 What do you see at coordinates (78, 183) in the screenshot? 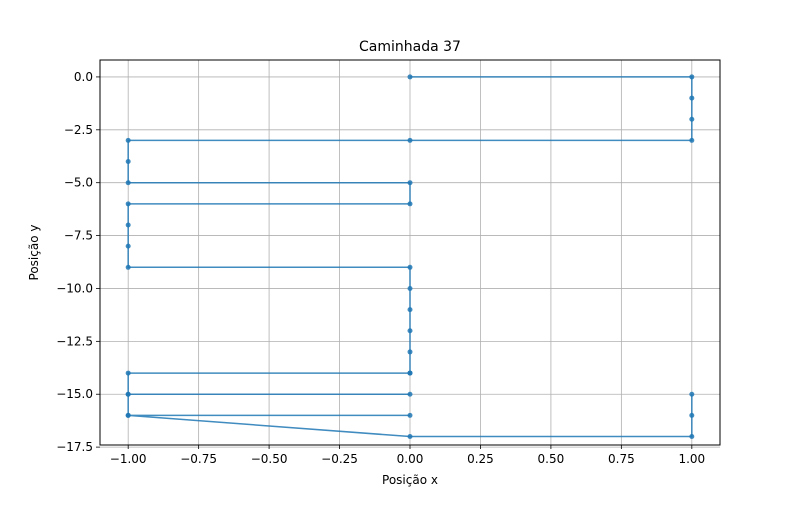
I see `y-tick-label: −5.0` at bounding box center [78, 183].